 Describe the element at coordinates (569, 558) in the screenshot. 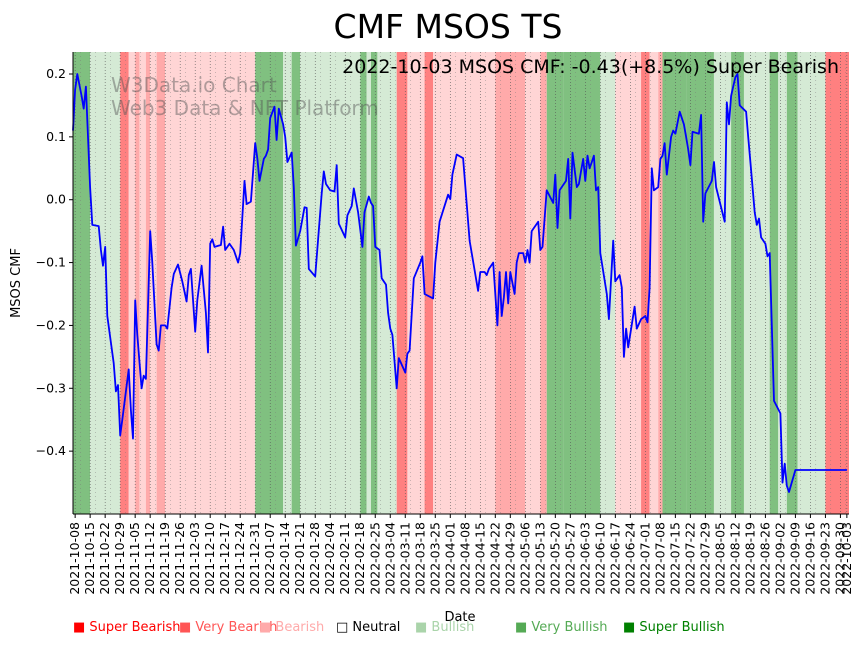

I see `x-tick-label: 2022-05-27` at that location.